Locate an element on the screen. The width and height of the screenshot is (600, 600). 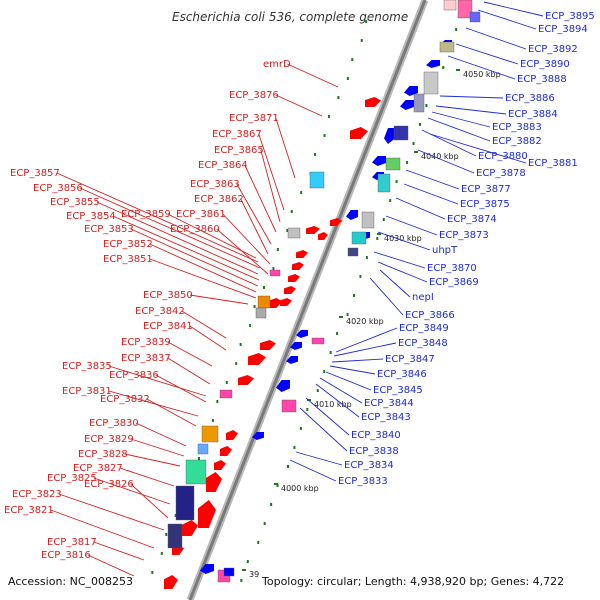
gene-label-ecp-3827: ECP_3827 is located at coordinates (98, 468).